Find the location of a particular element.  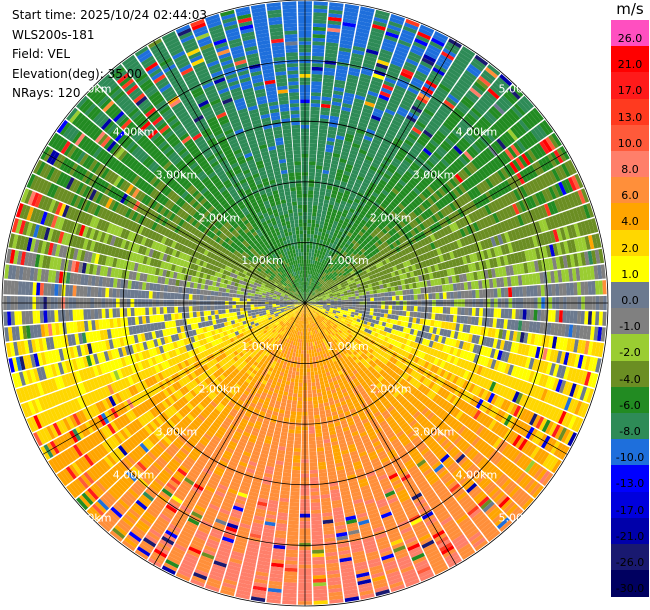

nrays-label: NRays: 120 is located at coordinates (46, 93).